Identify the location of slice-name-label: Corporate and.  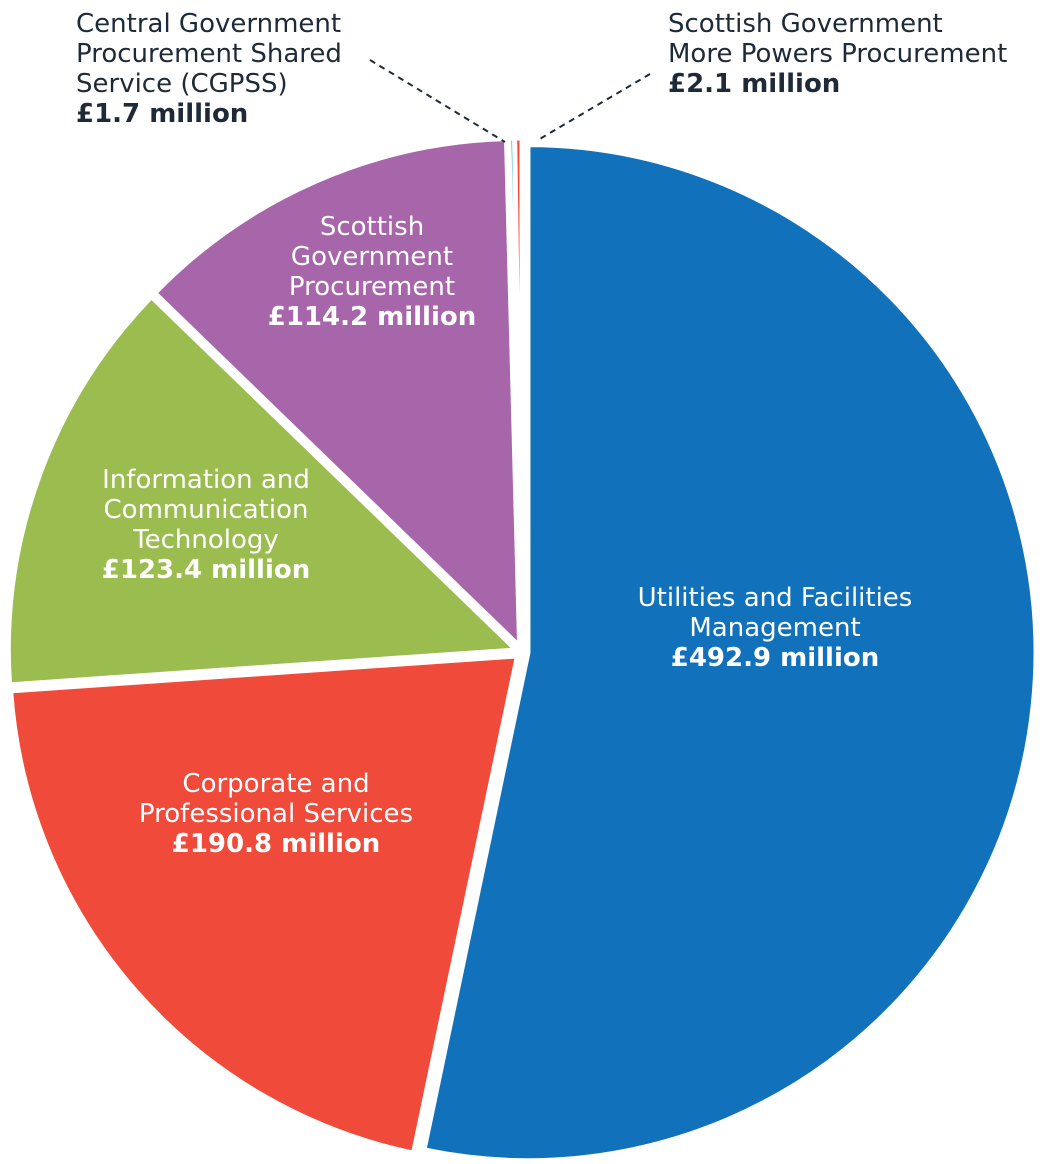
(275, 784).